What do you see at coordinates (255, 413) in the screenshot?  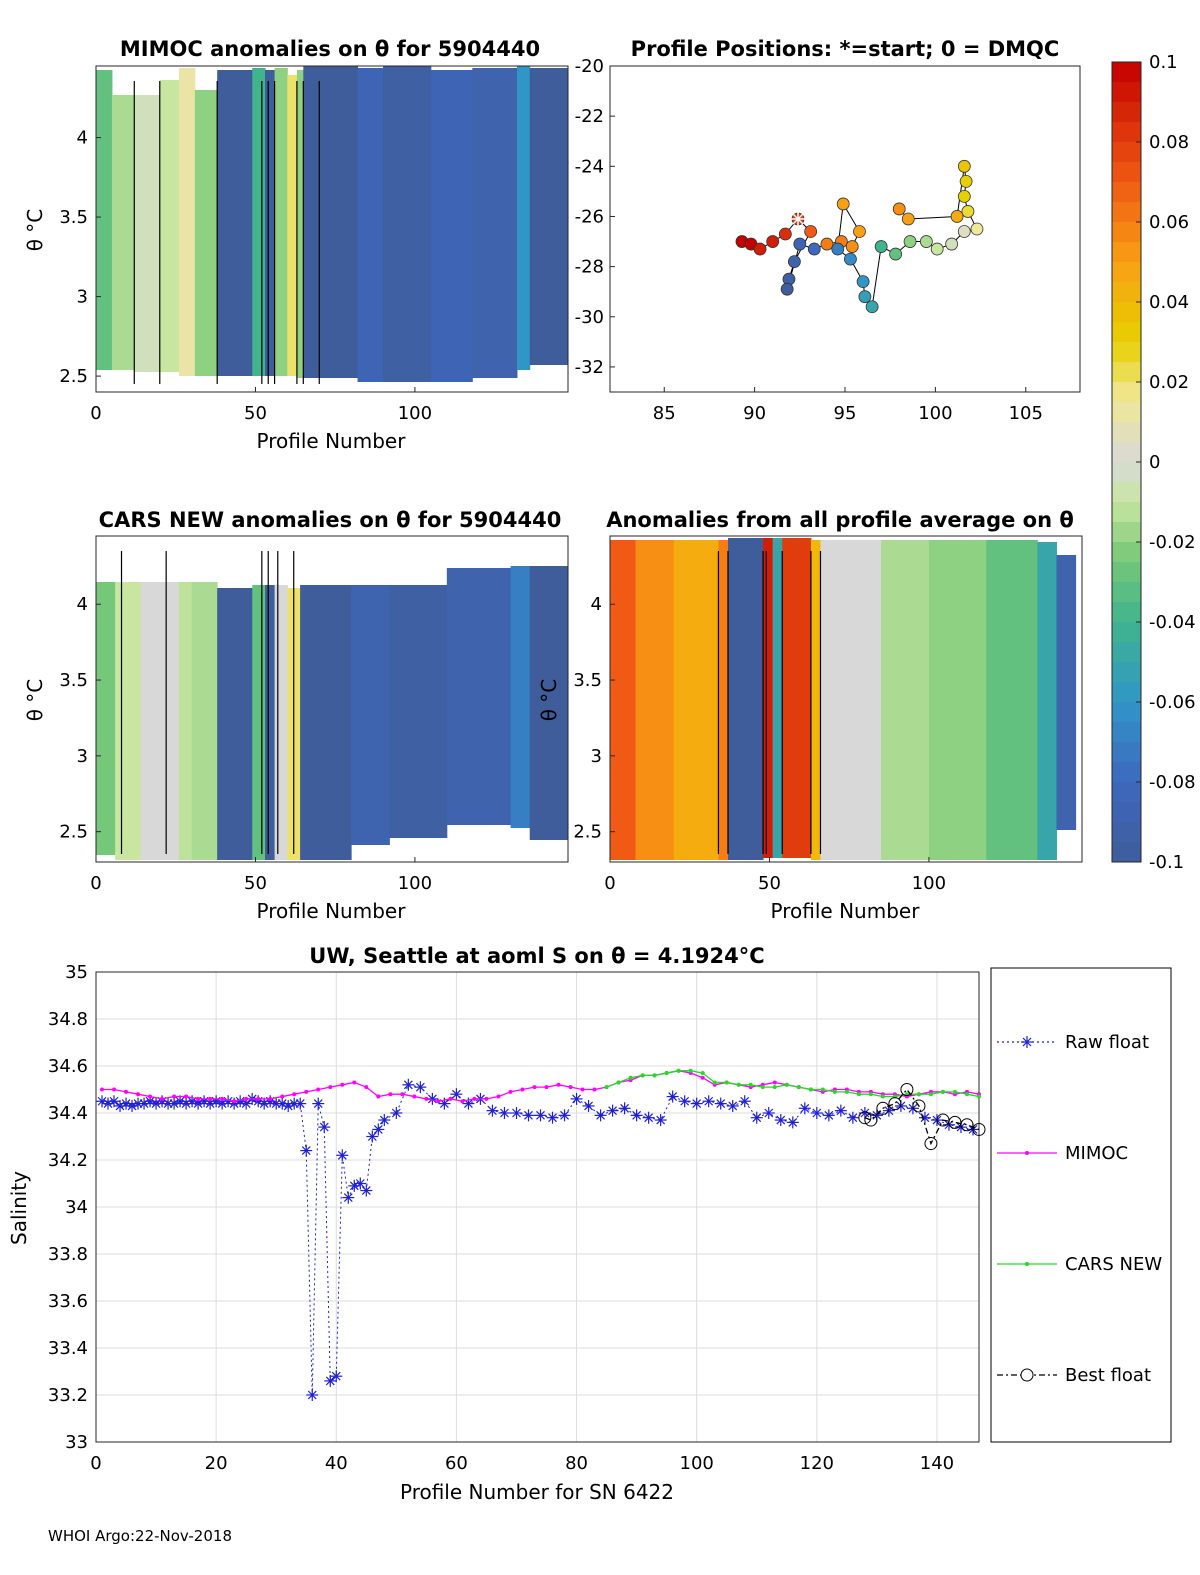 I see `x-tick-label: 50` at bounding box center [255, 413].